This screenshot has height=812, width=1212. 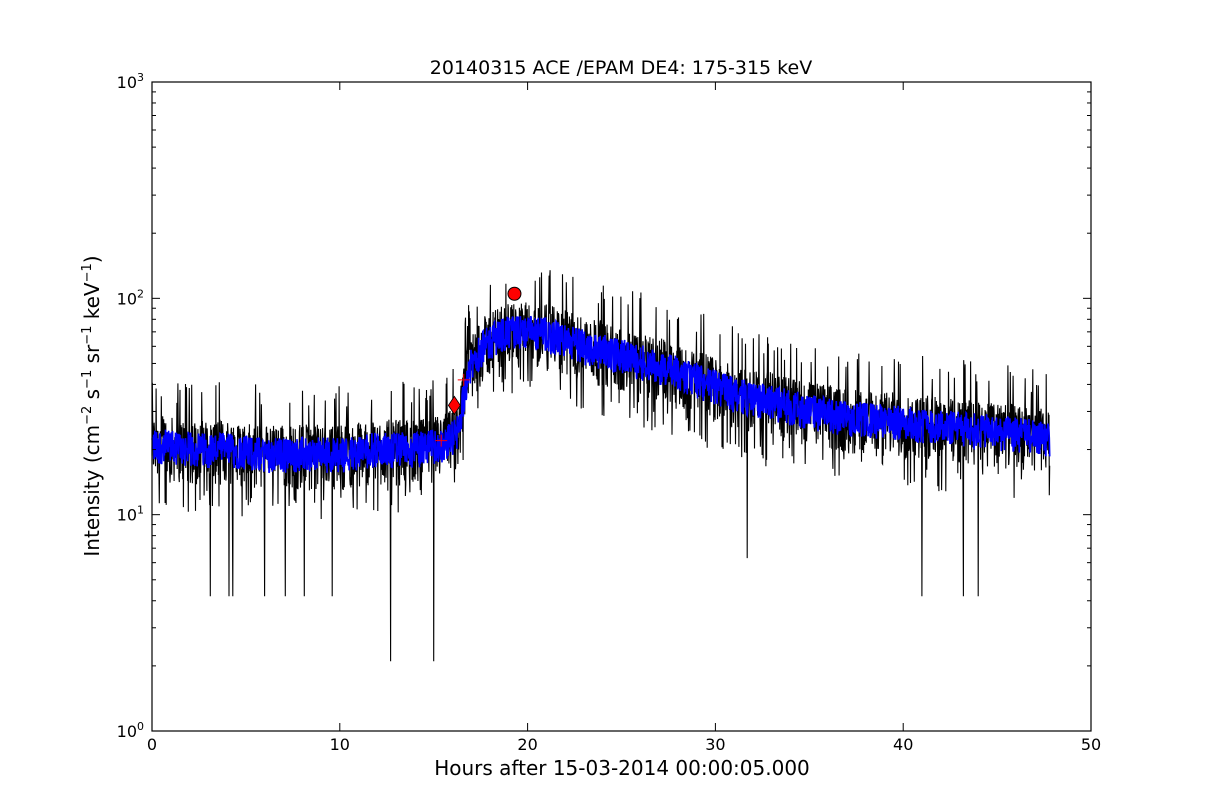 I want to click on x-tick-label: 50, so click(x=1091, y=744).